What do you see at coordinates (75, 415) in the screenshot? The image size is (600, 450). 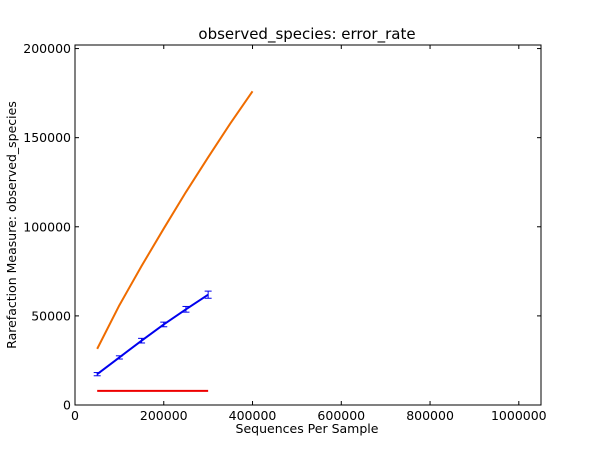 I see `x-tick-label: 0` at bounding box center [75, 415].